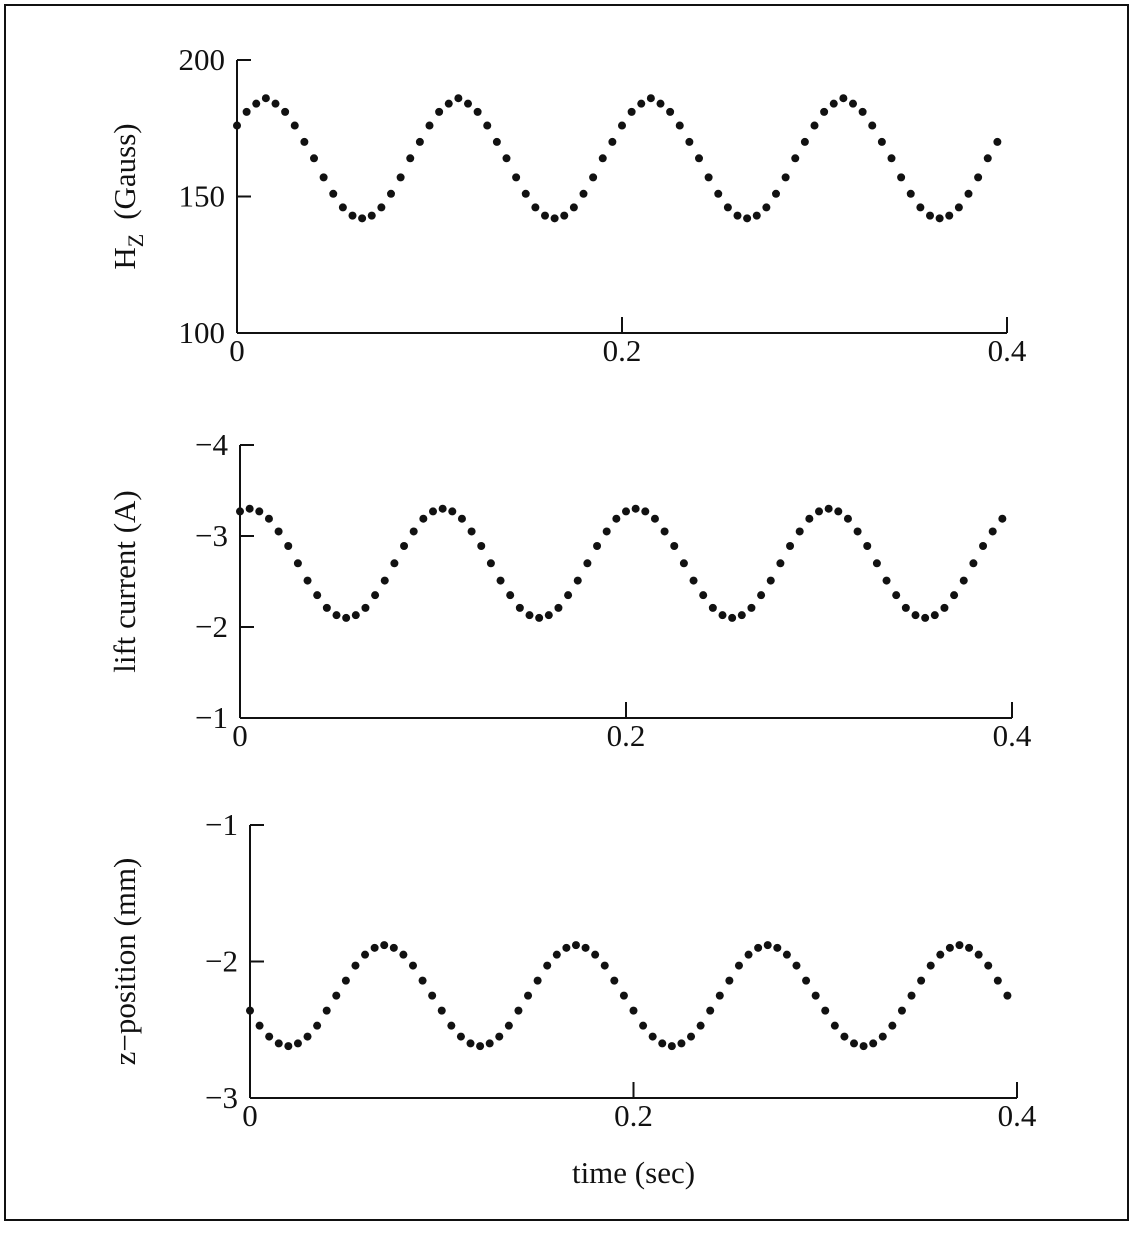  I want to click on y-tick-label: −1, so click(211, 717).